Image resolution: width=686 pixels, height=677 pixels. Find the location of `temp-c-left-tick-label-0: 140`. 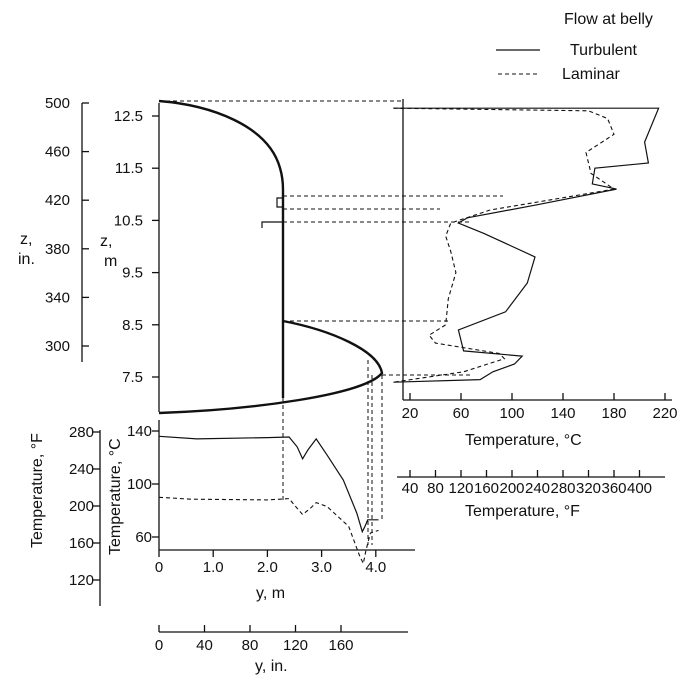

temp-c-left-tick-label-0: 140 is located at coordinates (139, 431).